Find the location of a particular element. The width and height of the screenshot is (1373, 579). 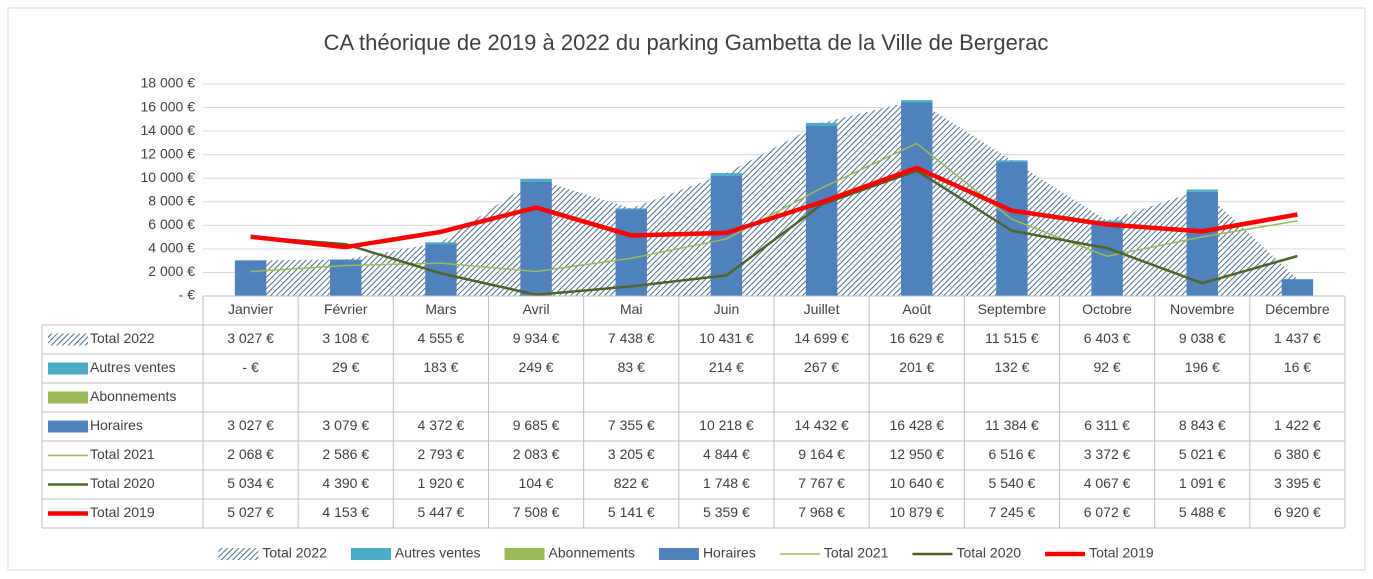

table-cell: 1 422 € is located at coordinates (1297, 425).